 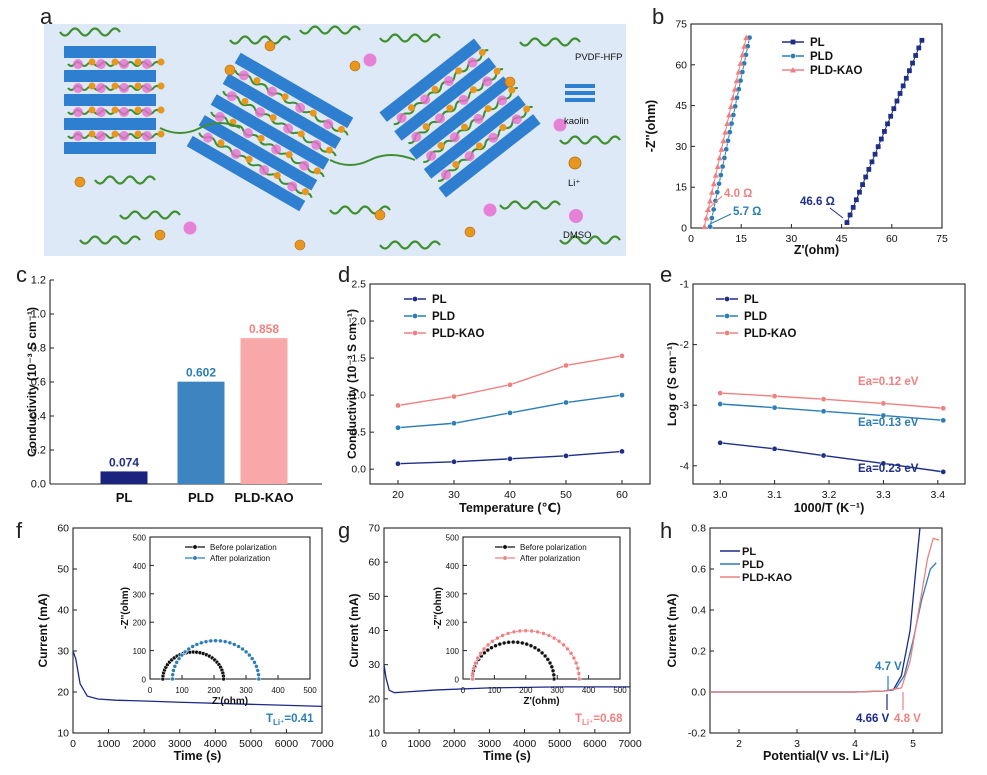 I want to click on g-inset-ytick-label: 500, so click(x=453, y=538).